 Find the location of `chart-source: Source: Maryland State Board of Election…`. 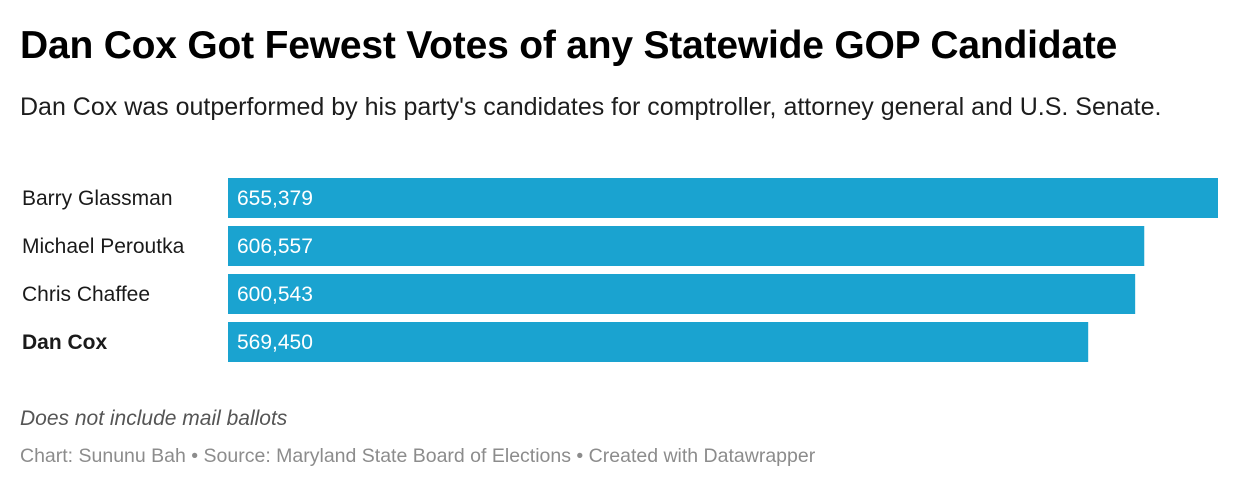

chart-source: Source: Maryland State Board of Election… is located at coordinates (387, 456).